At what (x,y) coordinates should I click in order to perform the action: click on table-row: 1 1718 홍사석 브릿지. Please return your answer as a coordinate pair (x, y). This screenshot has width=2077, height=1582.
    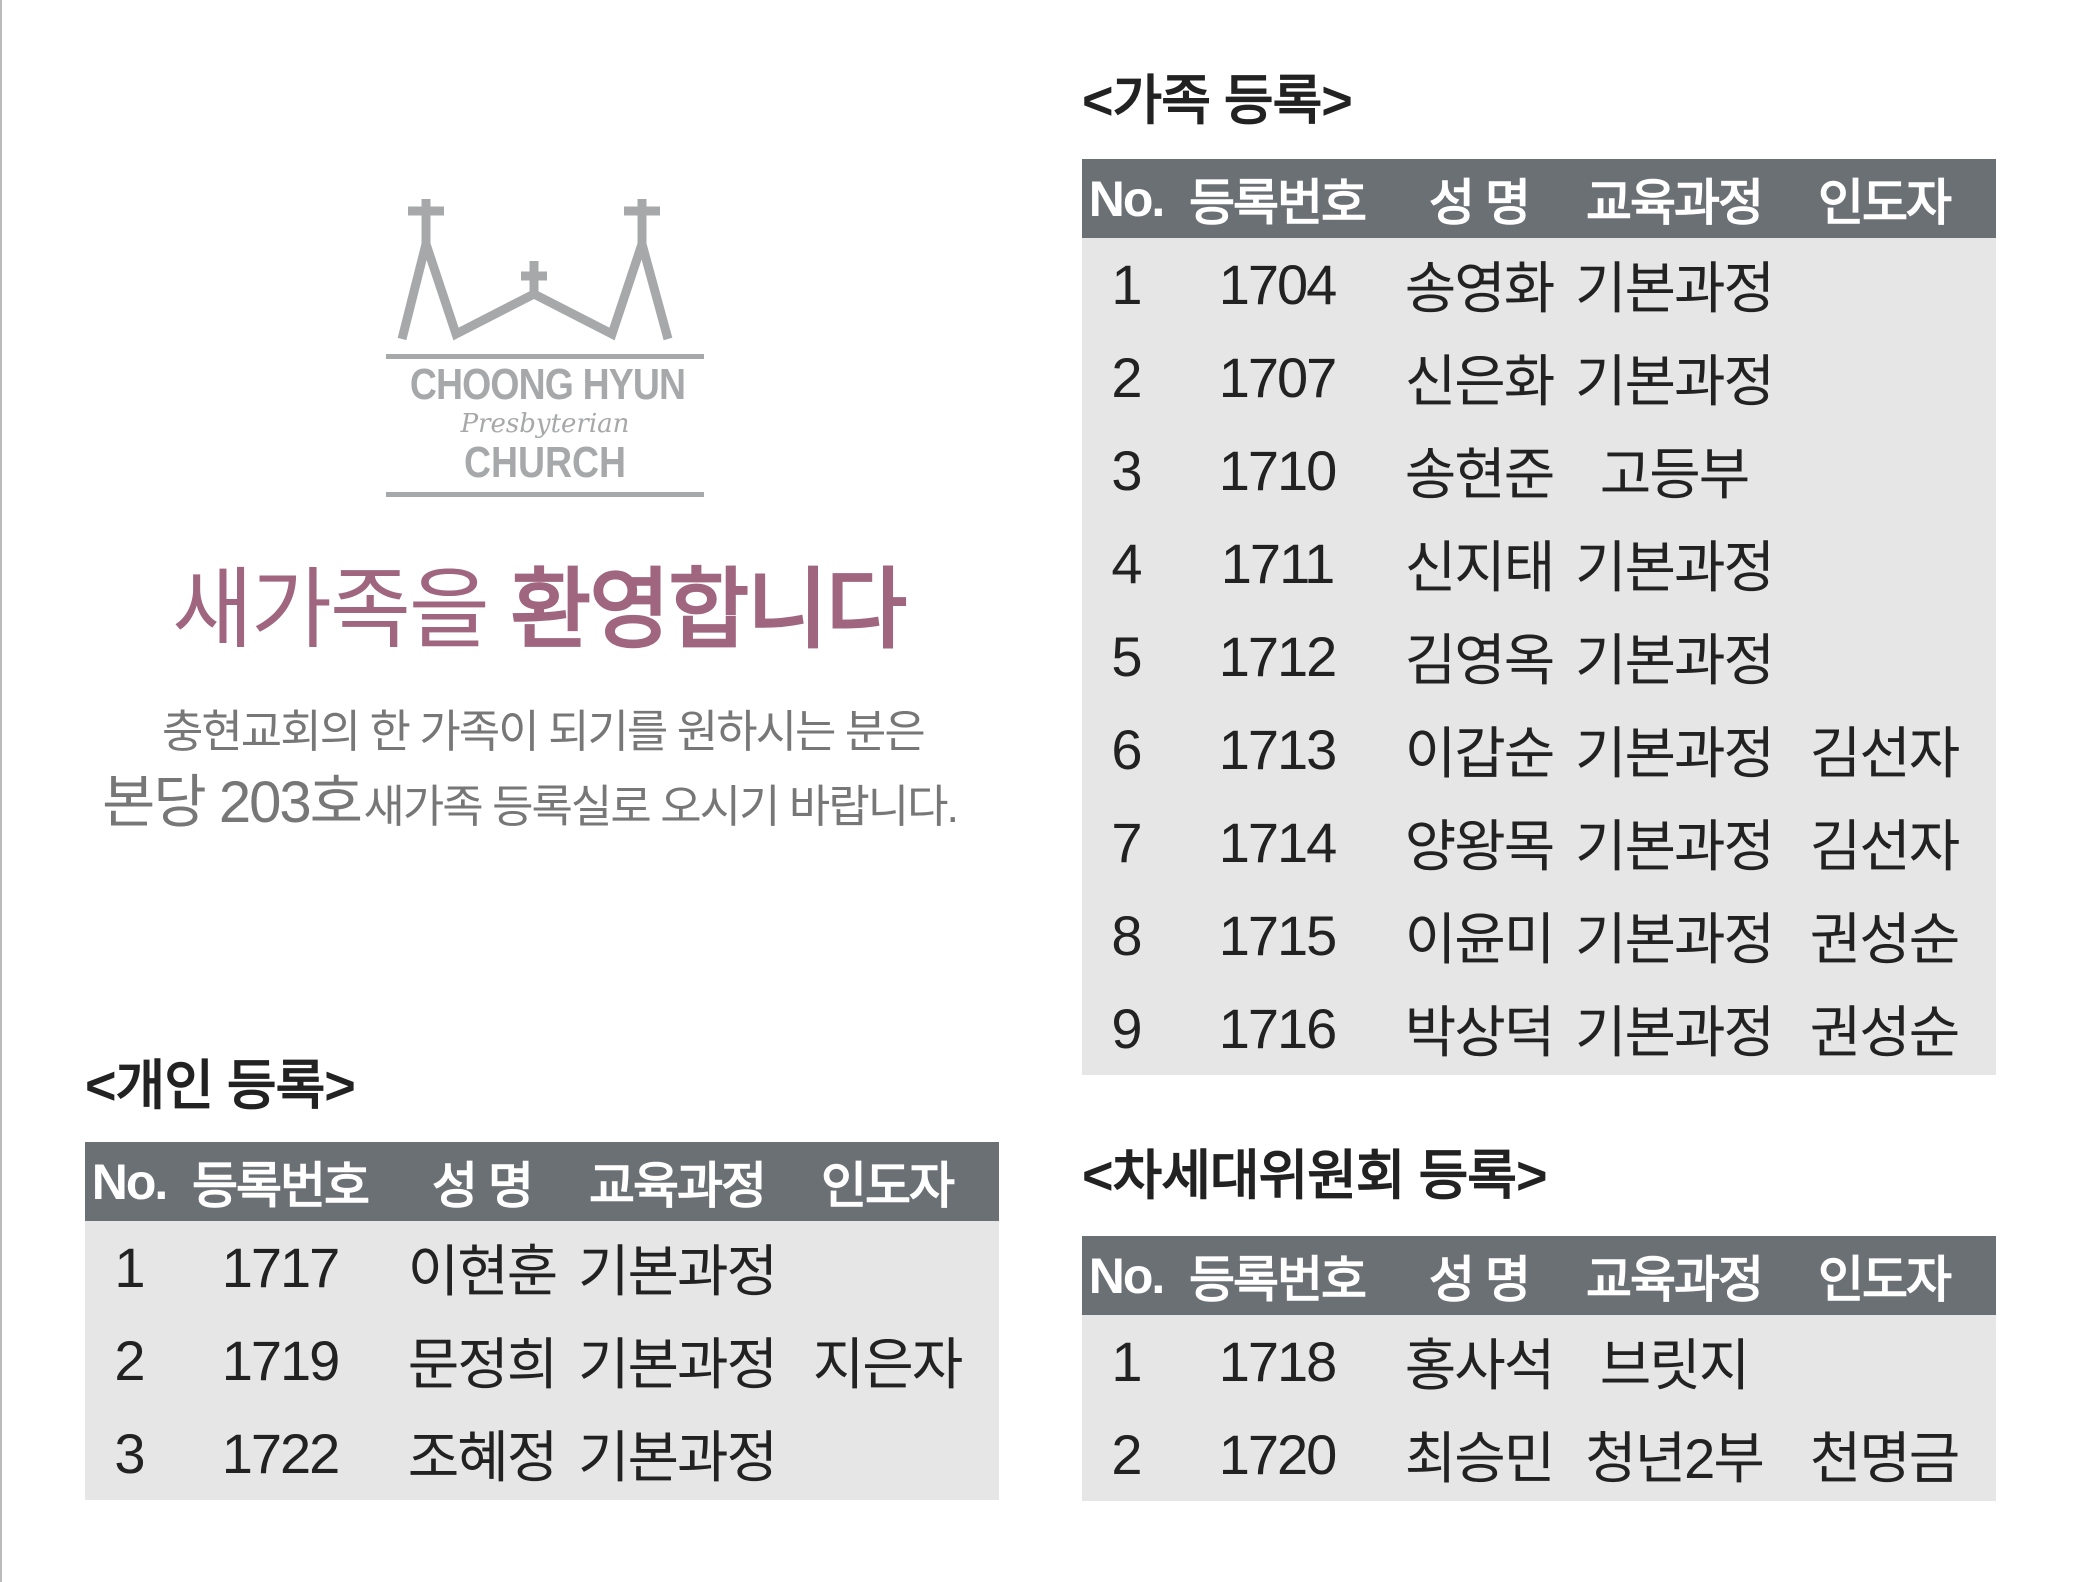
    Looking at the image, I should click on (1539, 1361).